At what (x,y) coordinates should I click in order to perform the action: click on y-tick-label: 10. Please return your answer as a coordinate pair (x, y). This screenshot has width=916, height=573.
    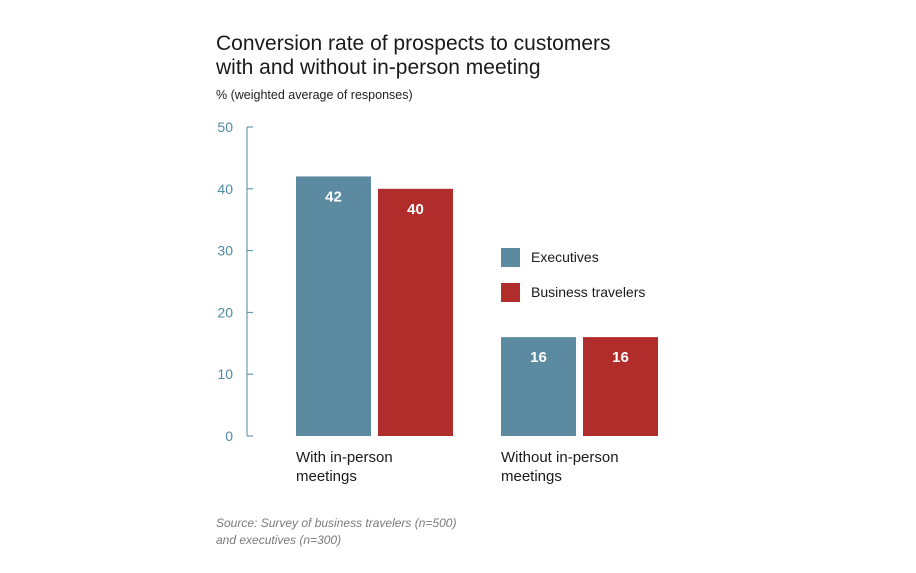
    Looking at the image, I should click on (225, 374).